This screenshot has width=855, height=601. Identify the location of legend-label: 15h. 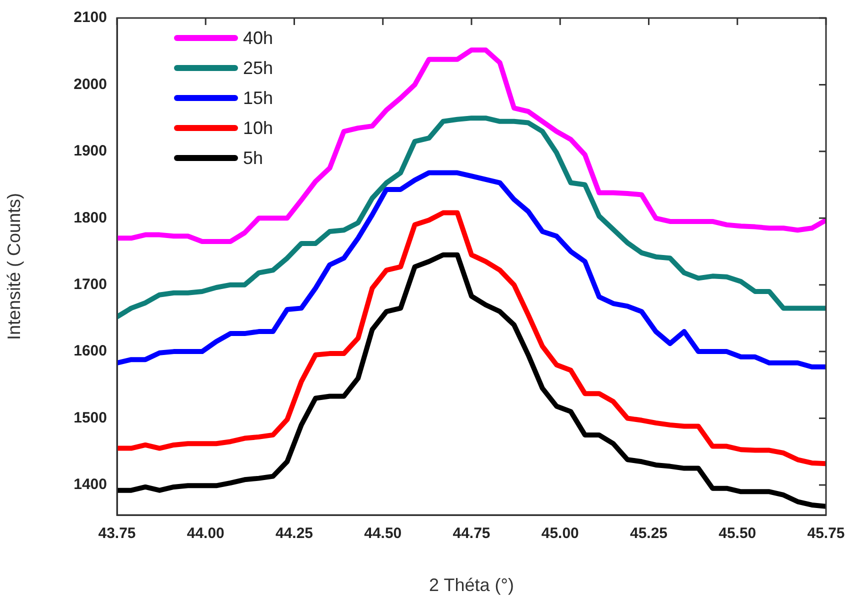
(258, 98).